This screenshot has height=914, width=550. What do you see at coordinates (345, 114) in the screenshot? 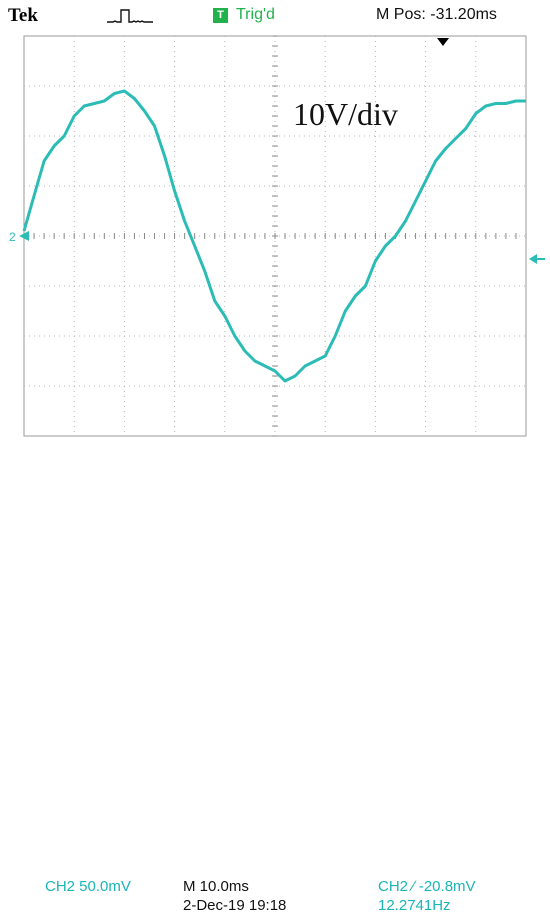
I see `volts-per-div-annotation: 10V/div` at bounding box center [345, 114].